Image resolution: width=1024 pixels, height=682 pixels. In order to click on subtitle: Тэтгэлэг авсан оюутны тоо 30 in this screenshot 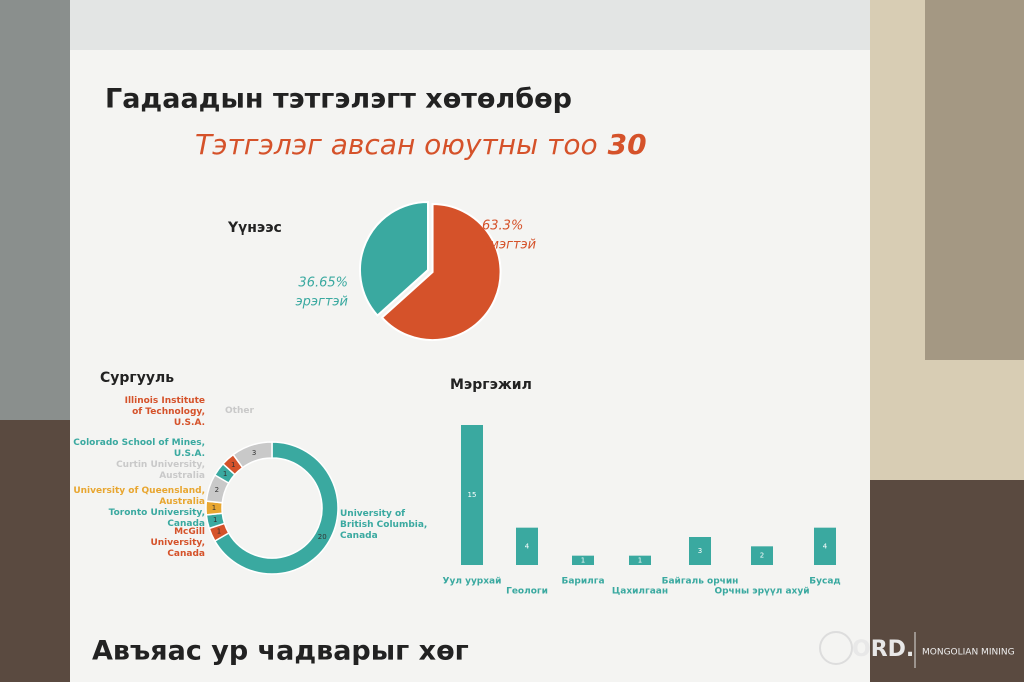, I will do `click(421, 144)`.